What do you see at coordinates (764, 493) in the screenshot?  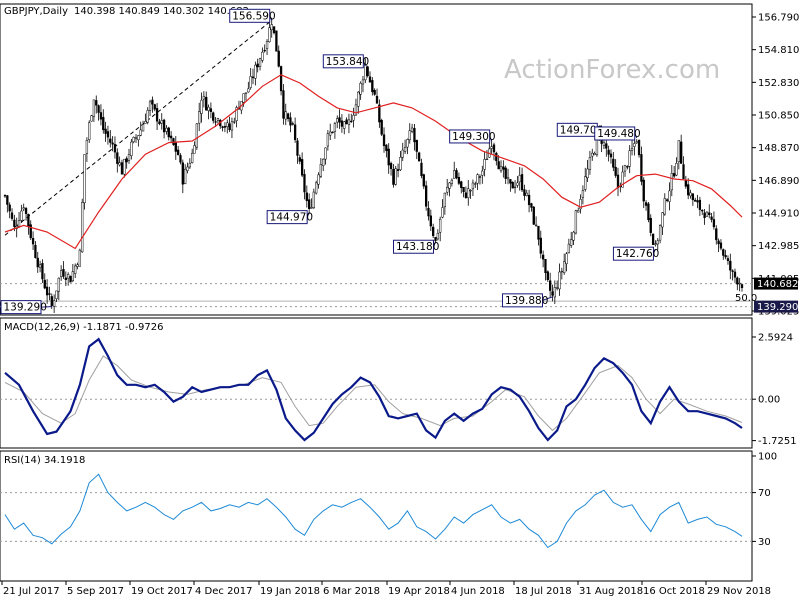 I see `rsi-tick-label: 70` at bounding box center [764, 493].